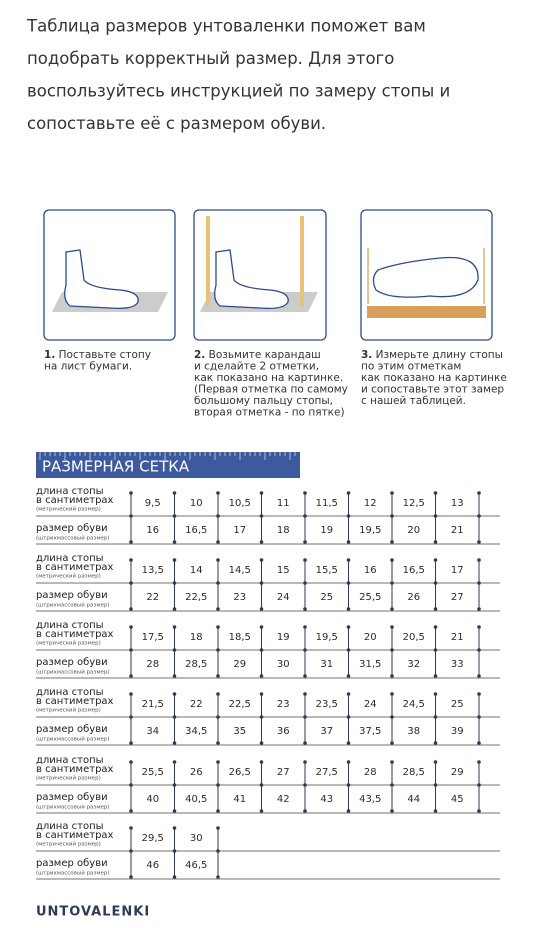 The width and height of the screenshot is (540, 928). I want to click on shoe-size: 19, so click(326, 530).